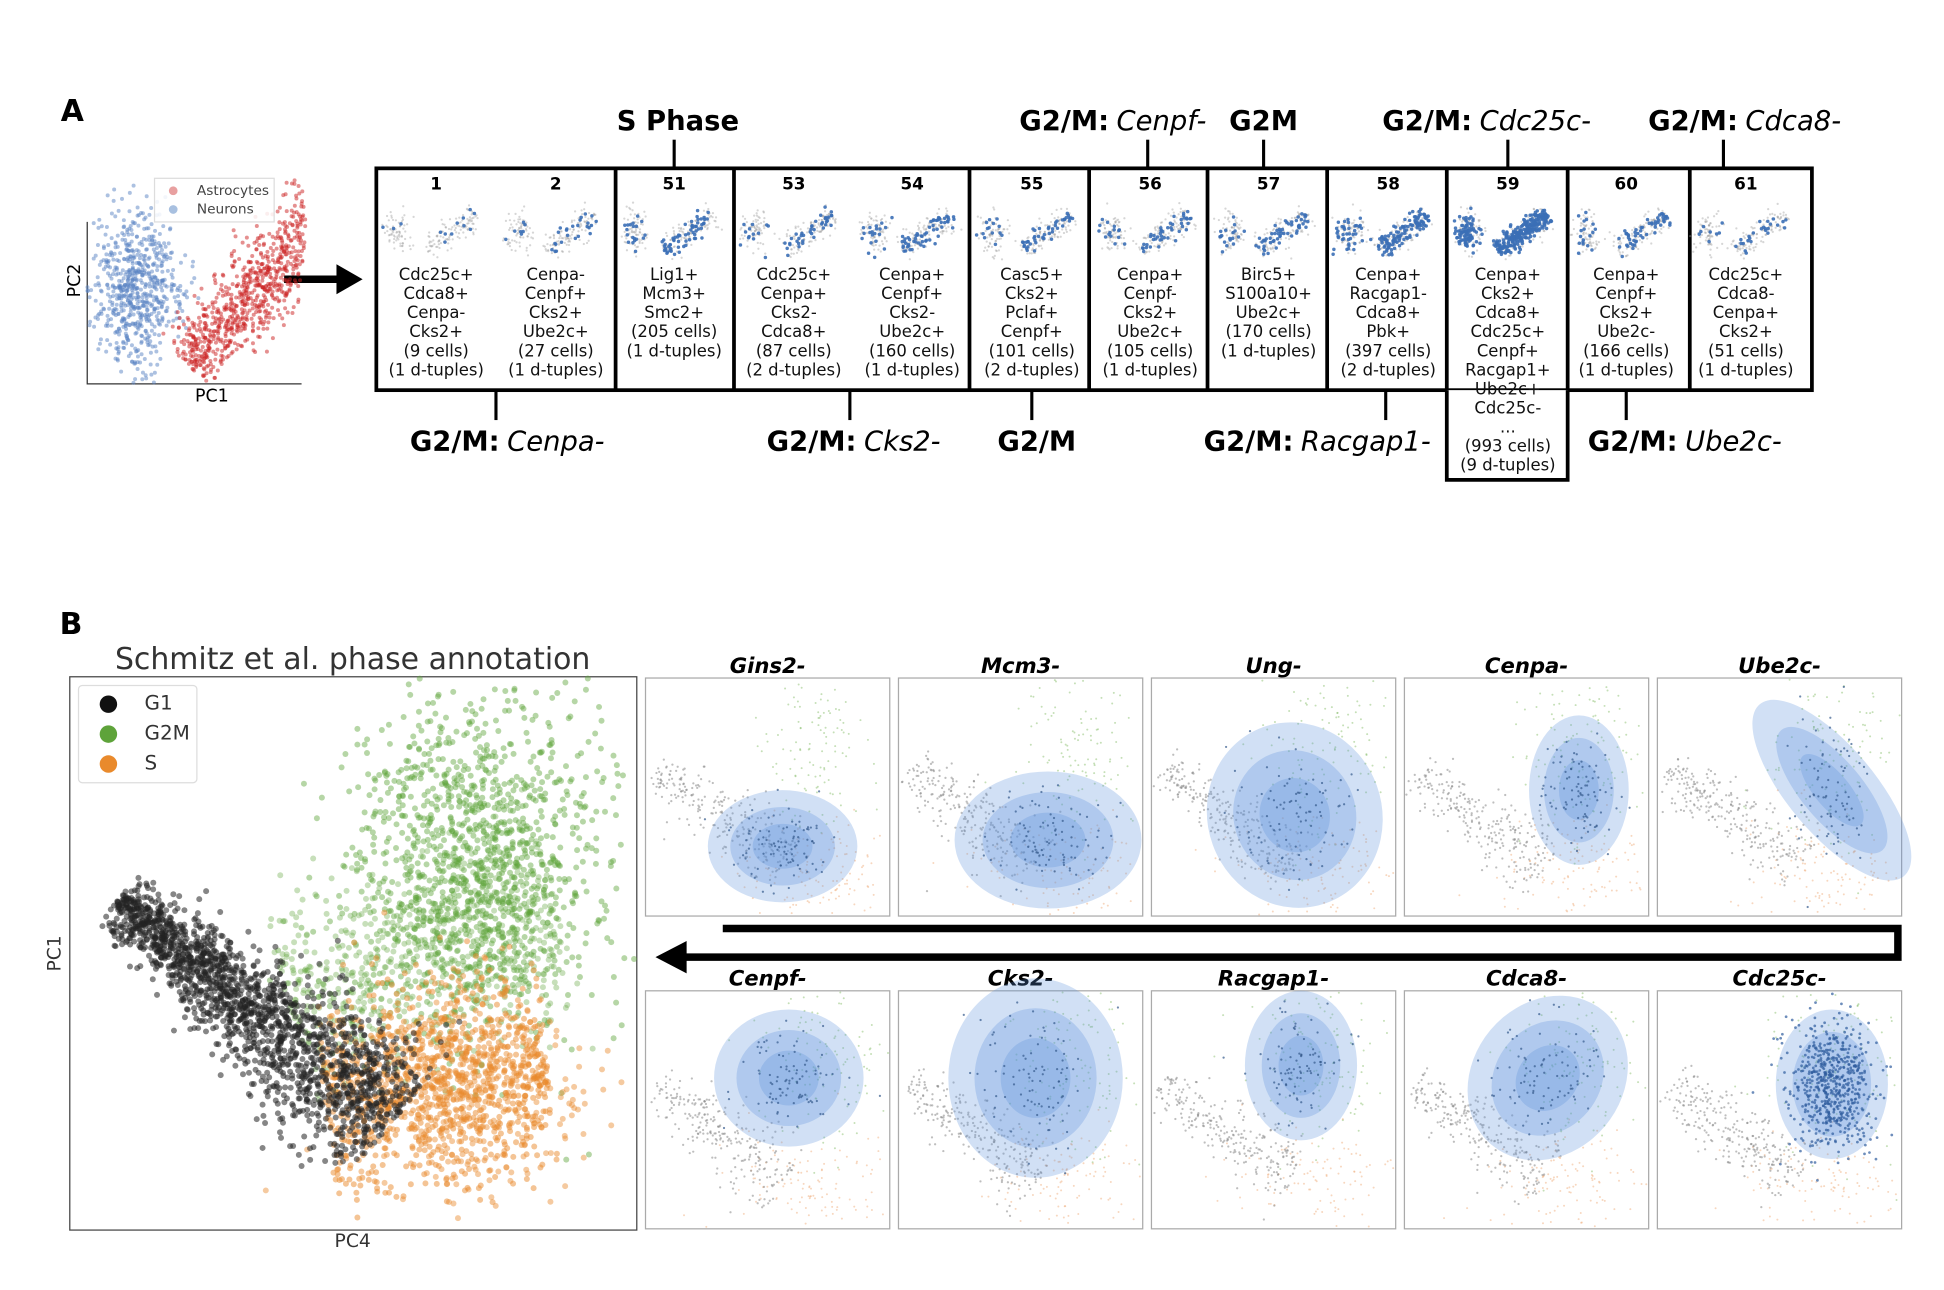  I want to click on cell-text: Cenpa+, so click(1508, 274).